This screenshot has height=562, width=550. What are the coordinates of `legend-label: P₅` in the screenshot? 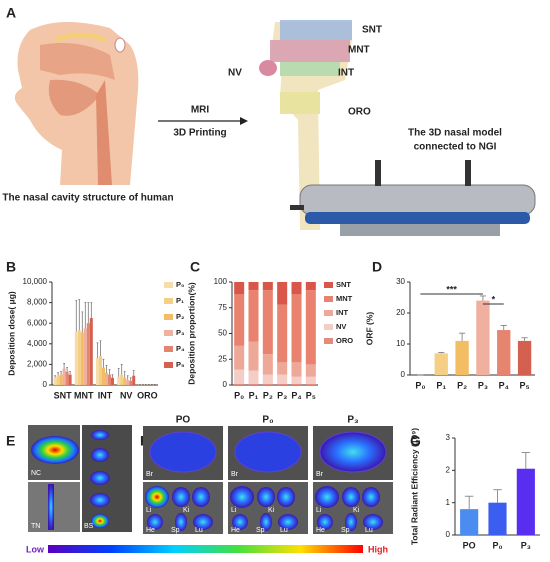 It's located at (180, 364).